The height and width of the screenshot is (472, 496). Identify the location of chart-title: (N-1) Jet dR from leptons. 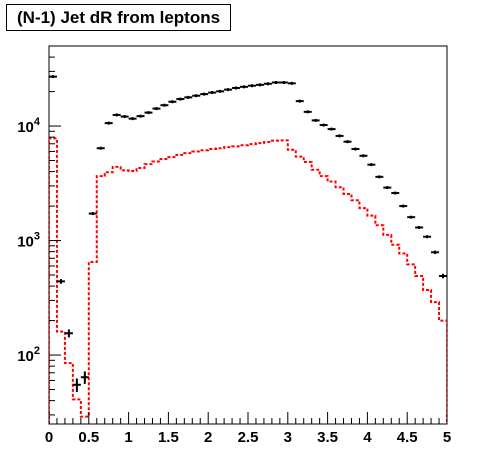
(119, 17).